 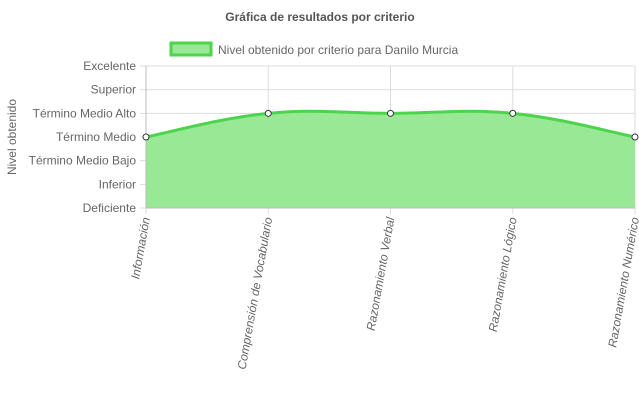 What do you see at coordinates (113, 90) in the screenshot?
I see `y-tick-label: Superior` at bounding box center [113, 90].